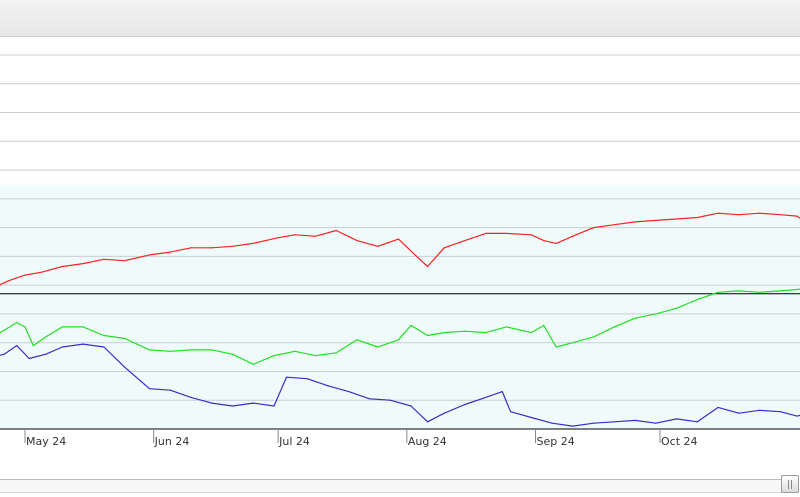  What do you see at coordinates (391, 486) in the screenshot?
I see `range-scrollbar-track` at bounding box center [391, 486].